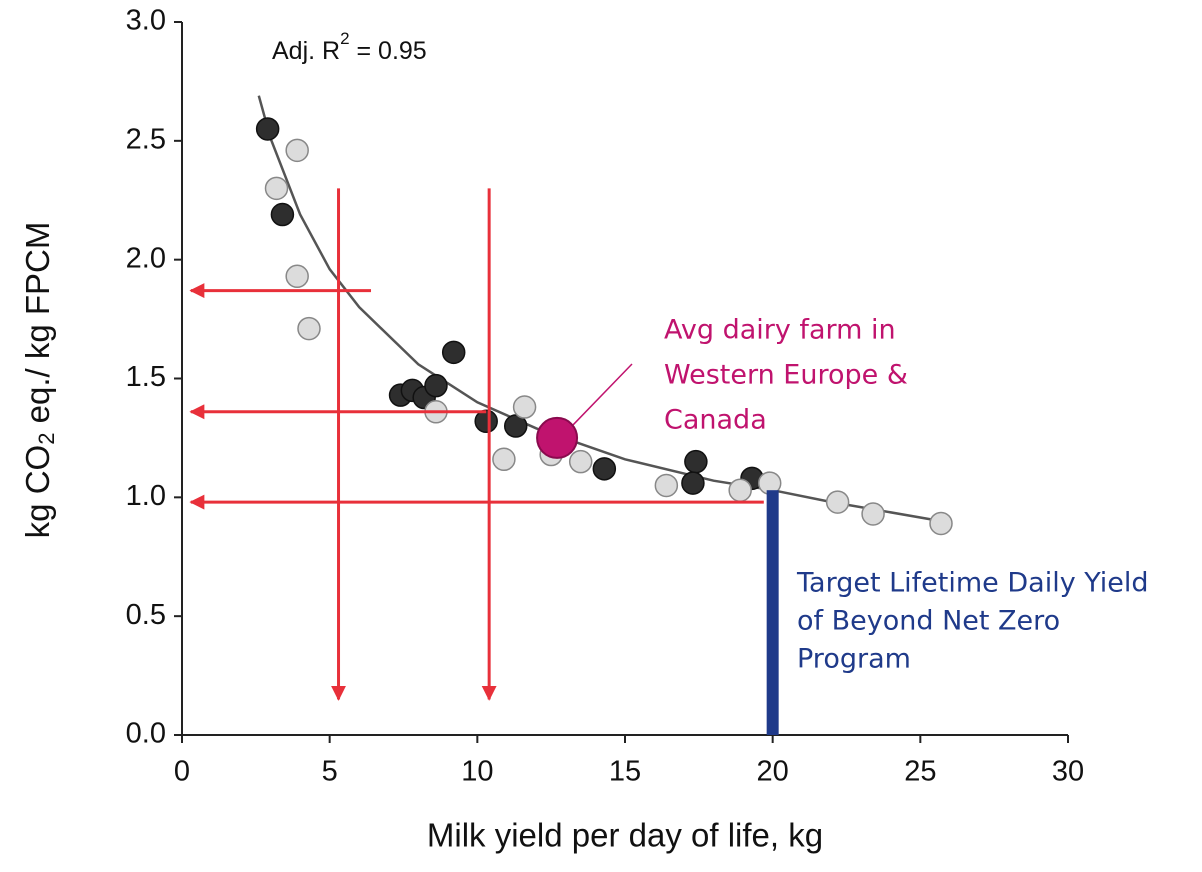 The width and height of the screenshot is (1202, 872). I want to click on x-tick-label: 30, so click(1068, 772).